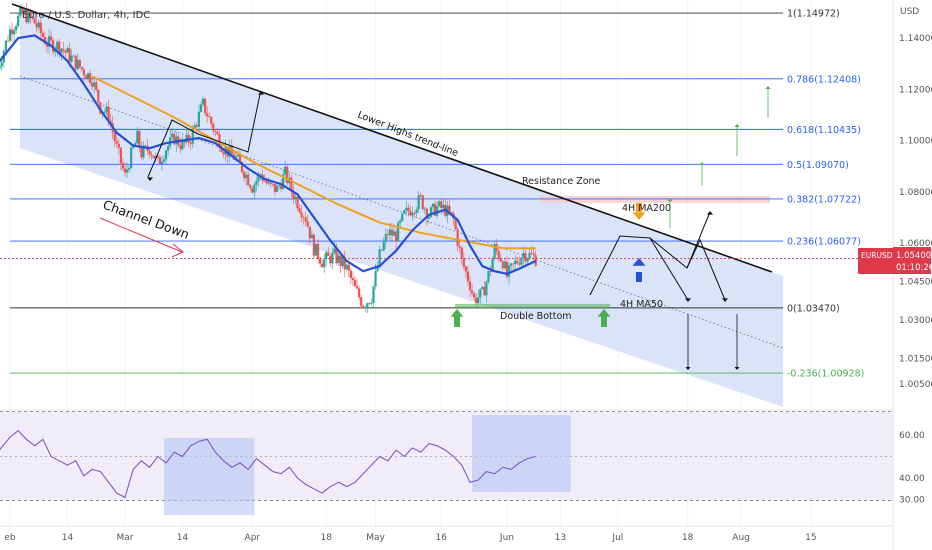  Describe the element at coordinates (912, 501) in the screenshot. I see `rsi-tick-2: 30.00` at that location.